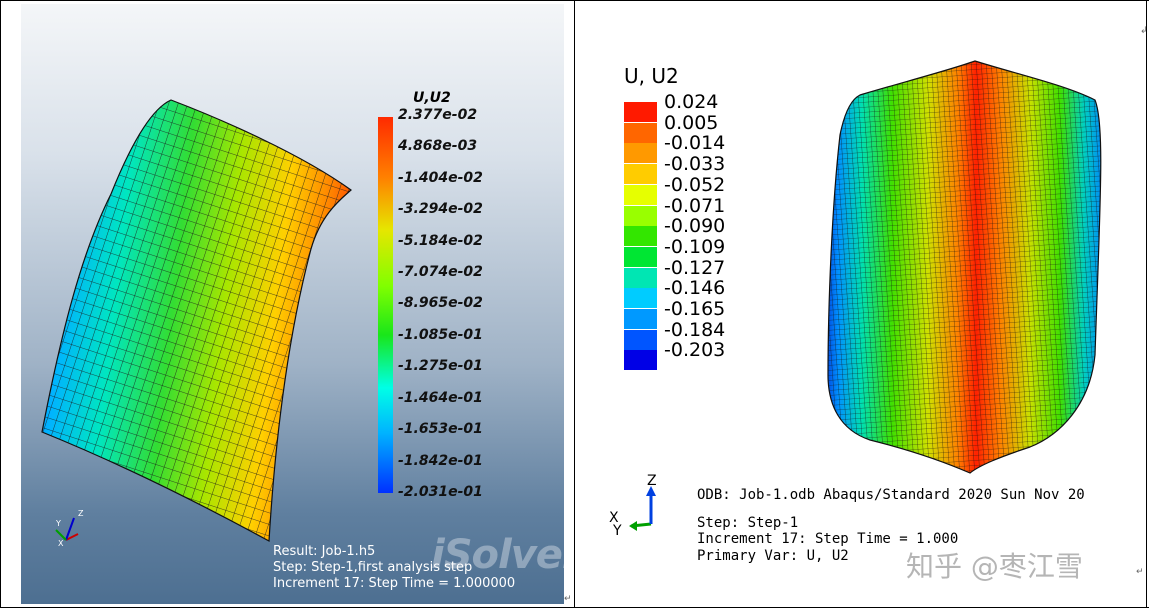 The image size is (1150, 609). I want to click on legend-label: 0.024, so click(691, 102).